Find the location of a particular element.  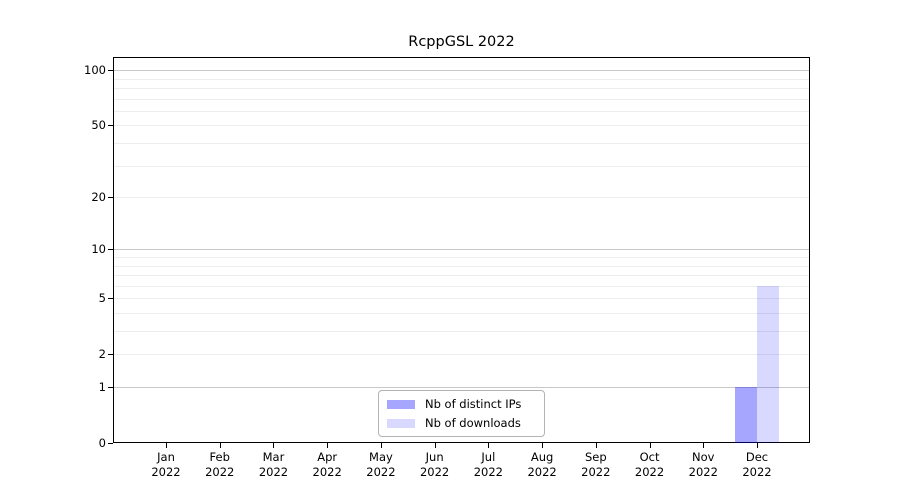

x-tick-label: Mar 2022 is located at coordinates (273, 464).